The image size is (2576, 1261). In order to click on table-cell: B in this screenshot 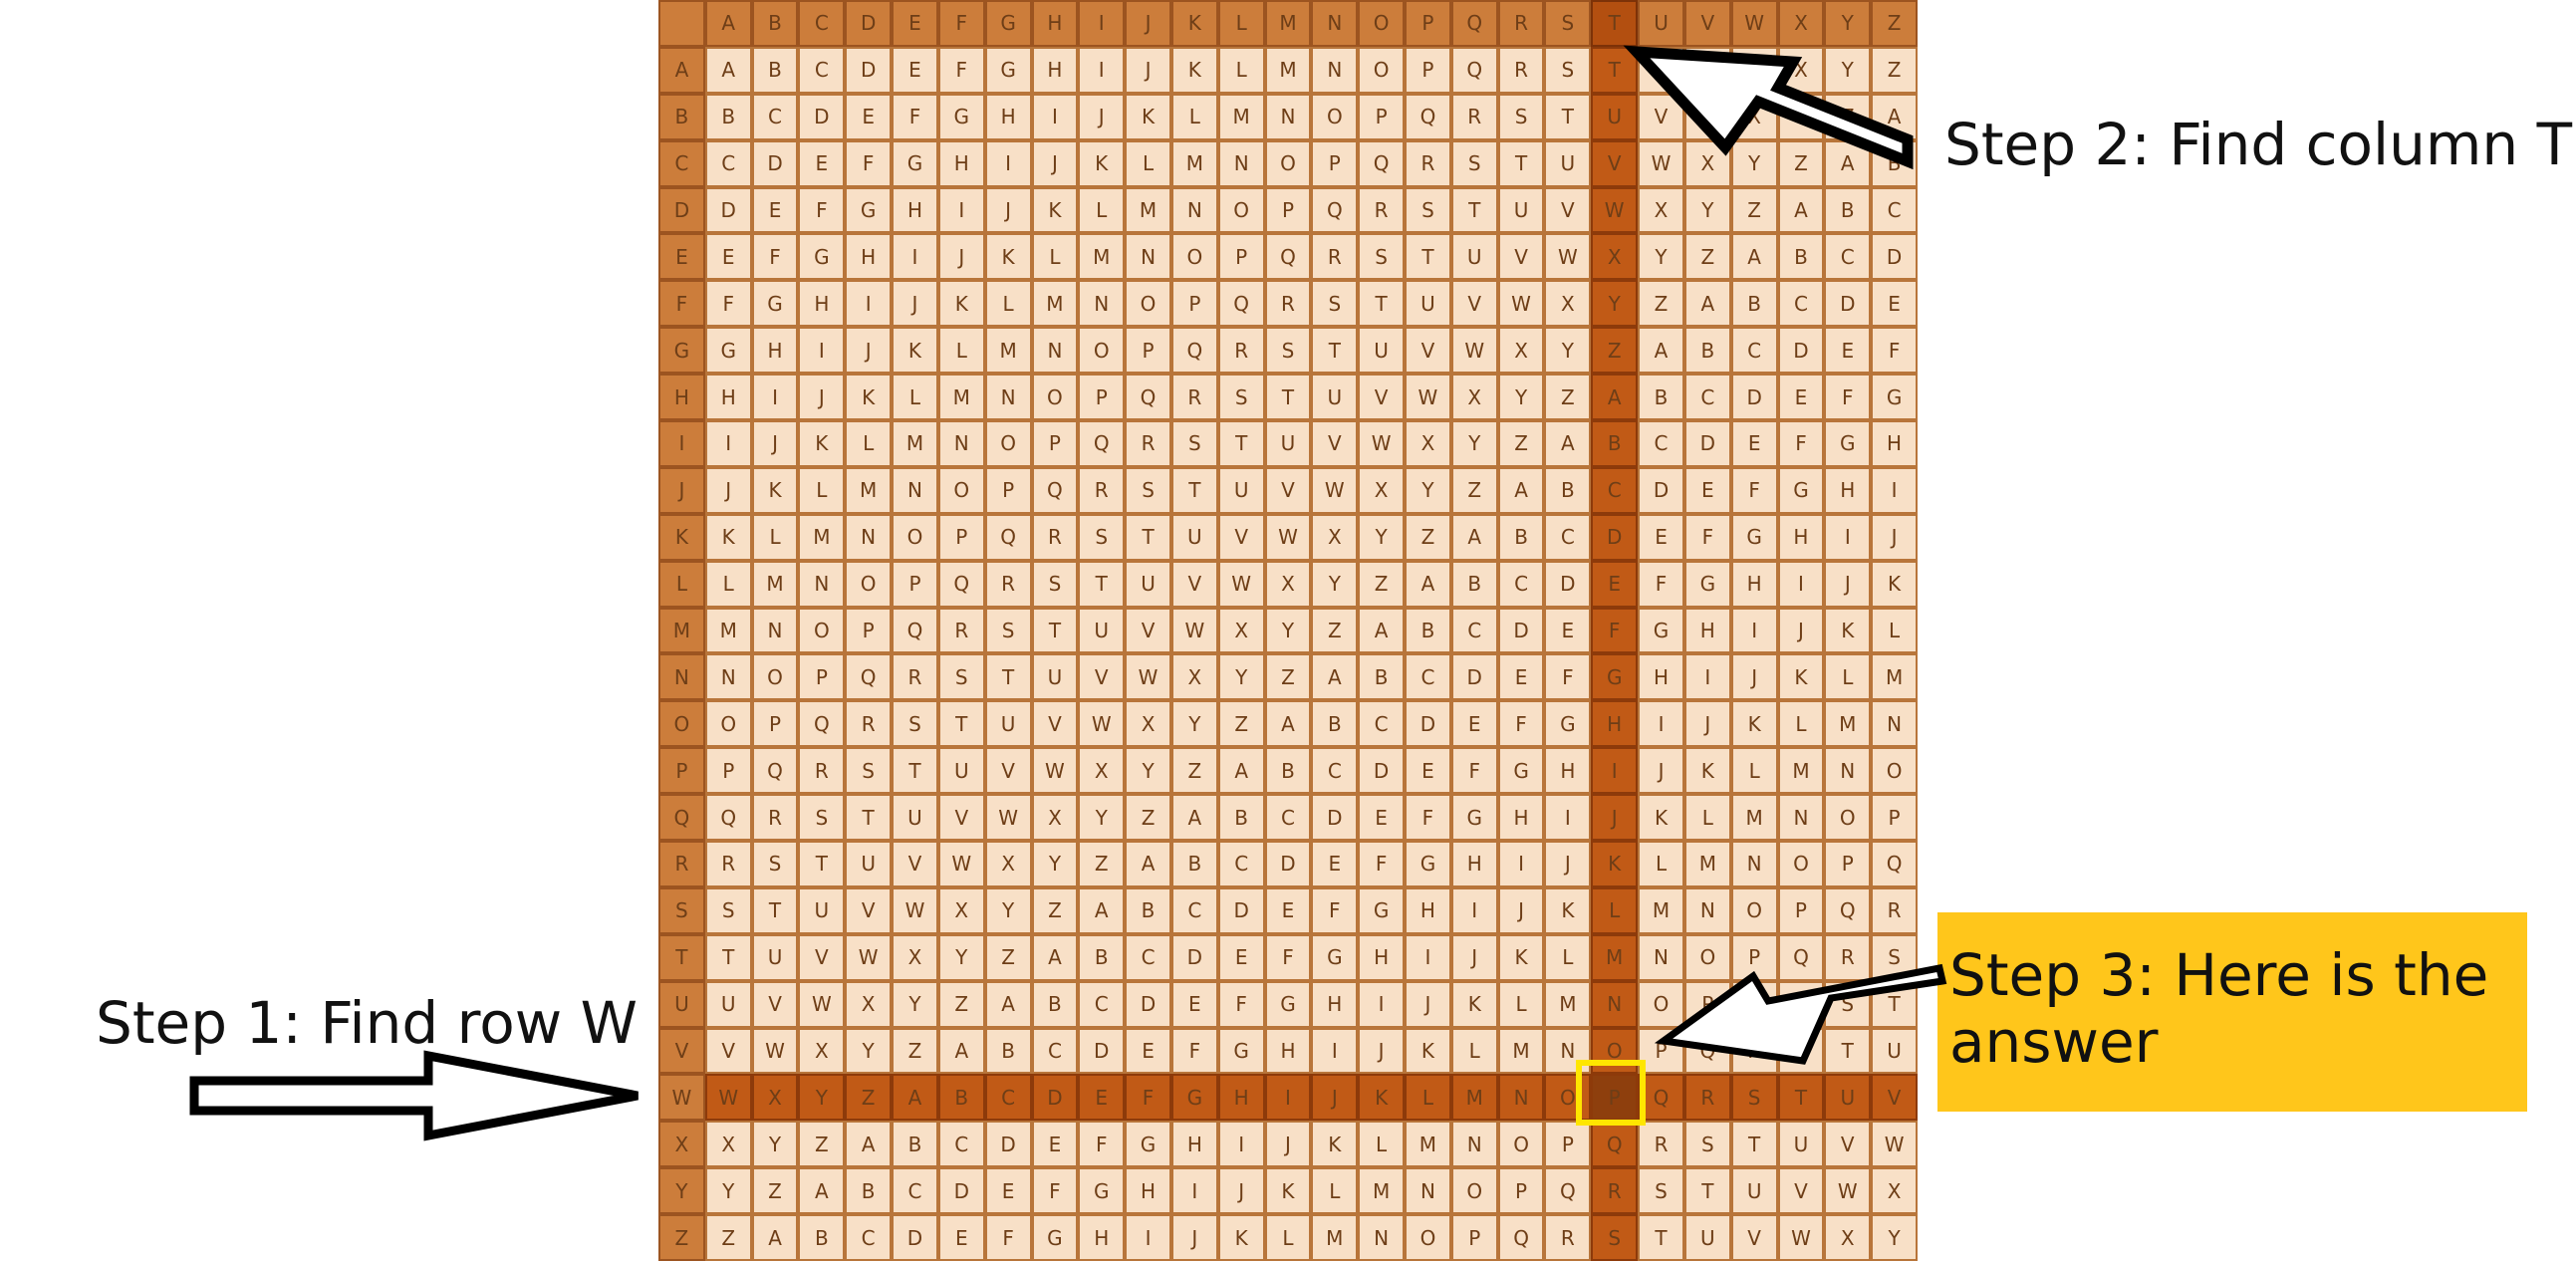, I will do `click(1102, 957)`.